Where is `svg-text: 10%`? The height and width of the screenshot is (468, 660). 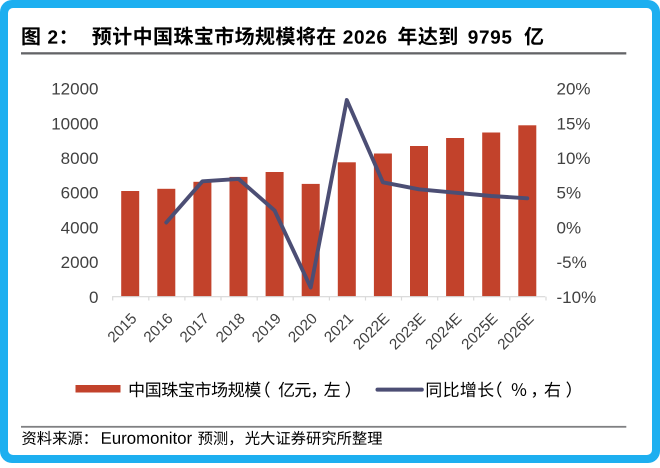
svg-text: 10% is located at coordinates (574, 158).